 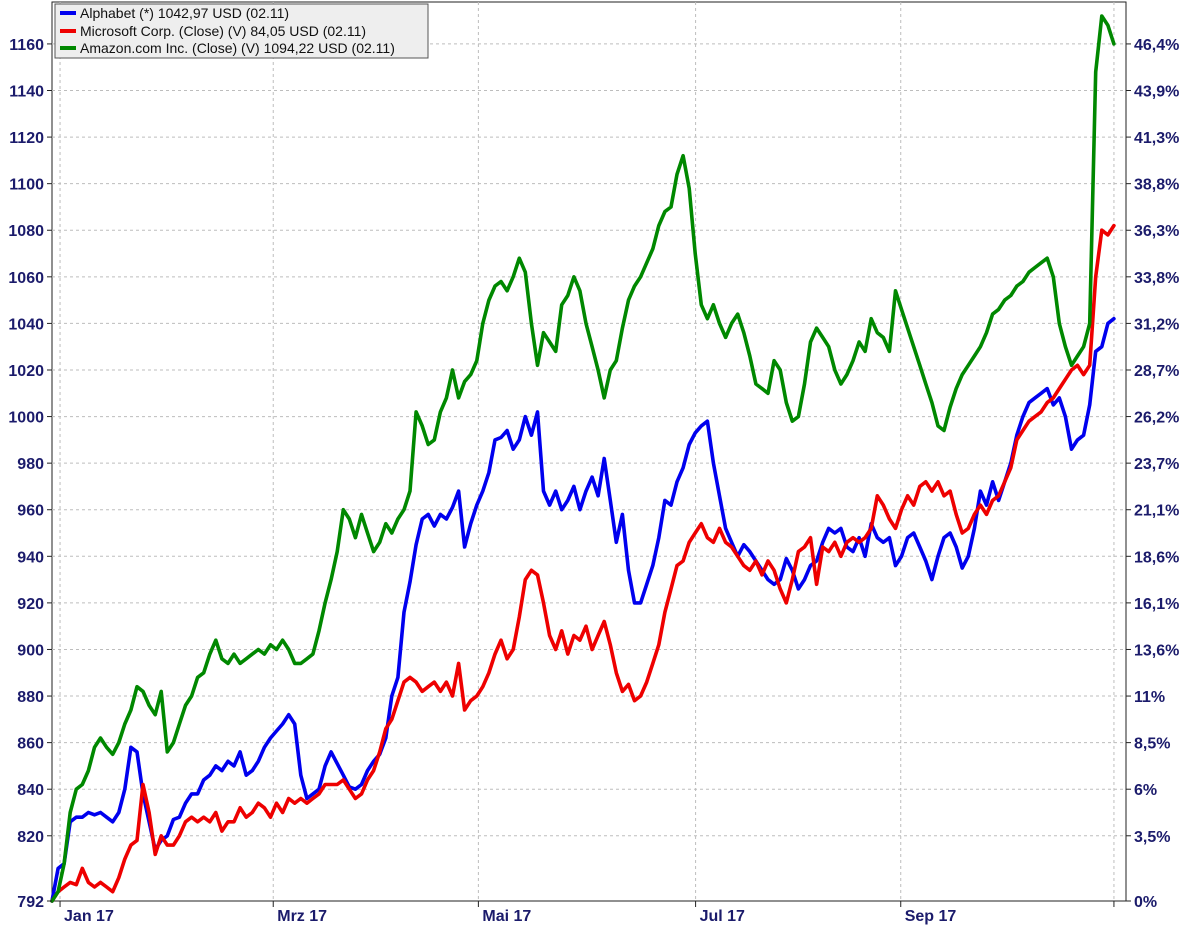 I want to click on y-right-tick-label: 11%, so click(x=1149, y=697).